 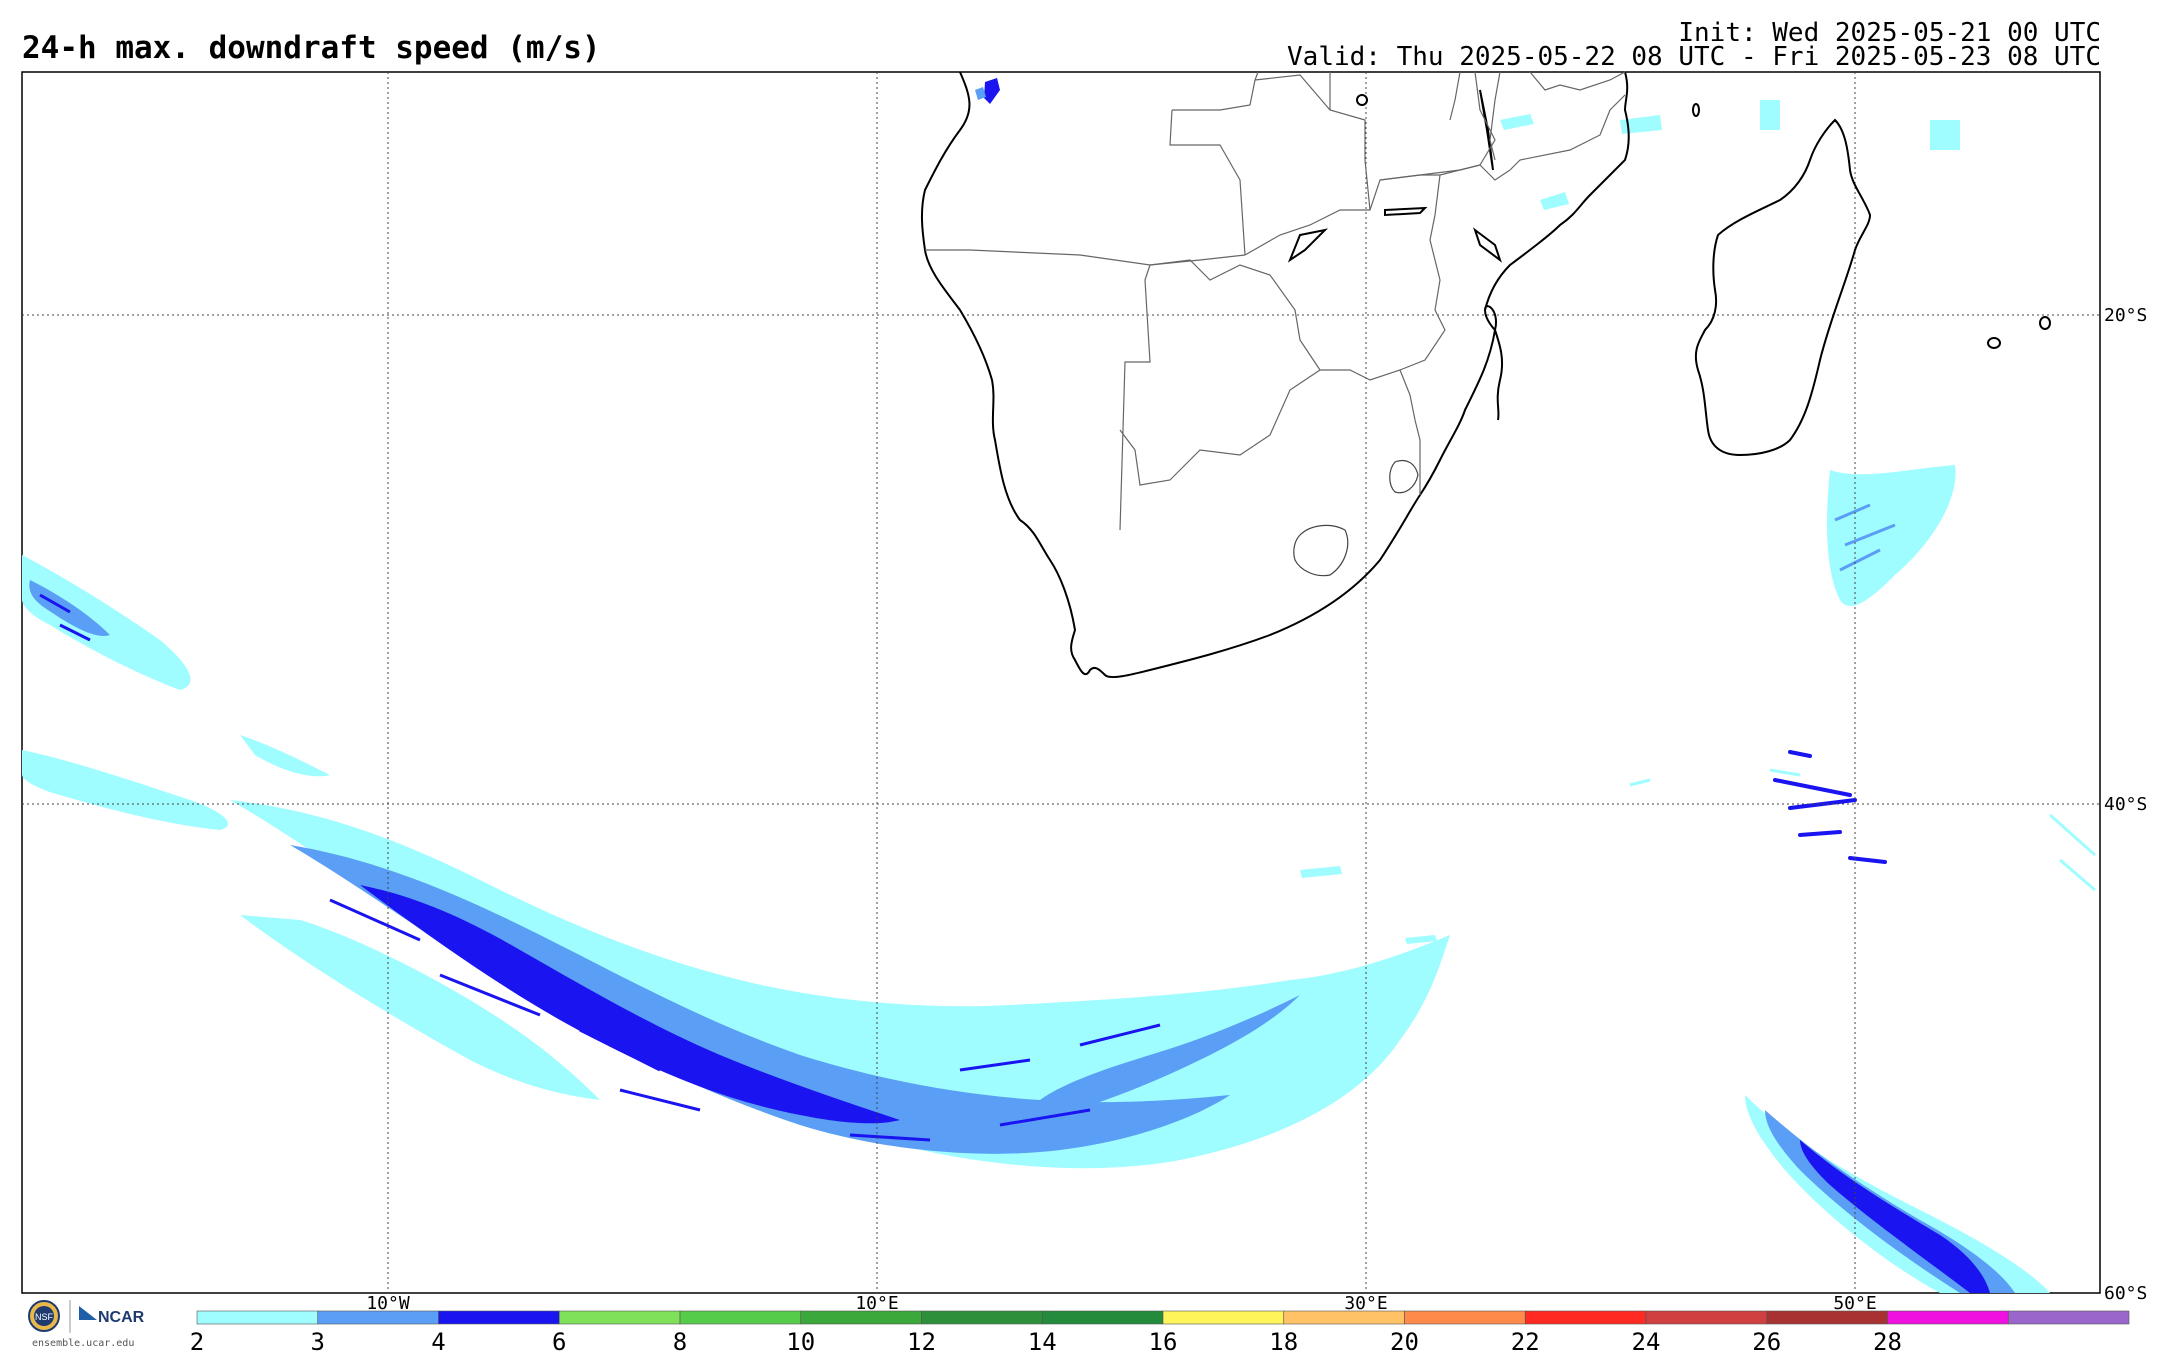 I want to click on small-islands, so click(x=1703, y=221).